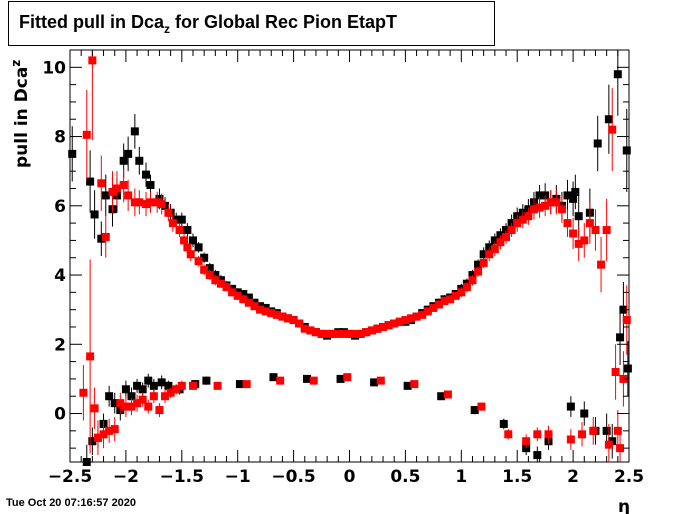 The image size is (700, 514). I want to click on x-tick-label: 0, so click(350, 477).